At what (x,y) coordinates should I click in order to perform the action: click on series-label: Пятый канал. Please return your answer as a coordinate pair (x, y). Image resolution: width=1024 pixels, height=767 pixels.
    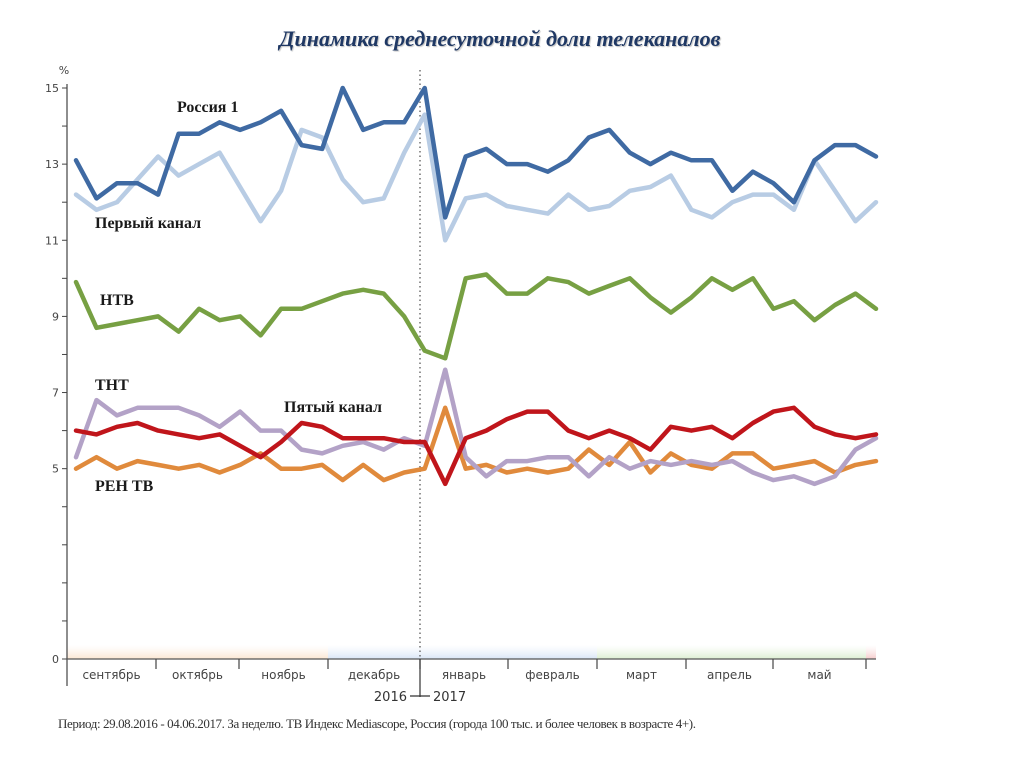
    Looking at the image, I should click on (333, 407).